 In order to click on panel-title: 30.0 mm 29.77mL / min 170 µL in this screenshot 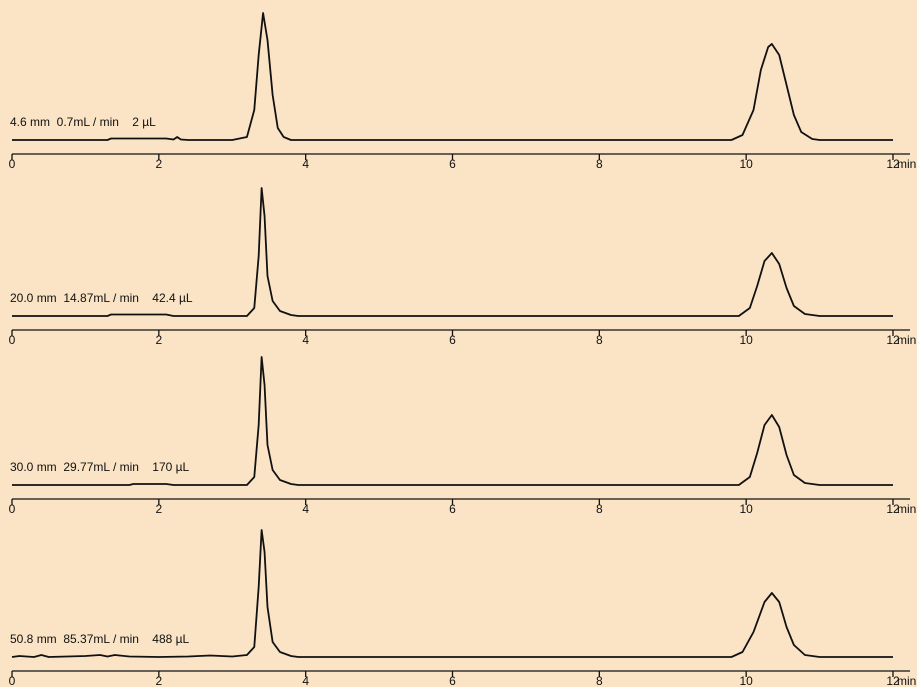, I will do `click(100, 467)`.